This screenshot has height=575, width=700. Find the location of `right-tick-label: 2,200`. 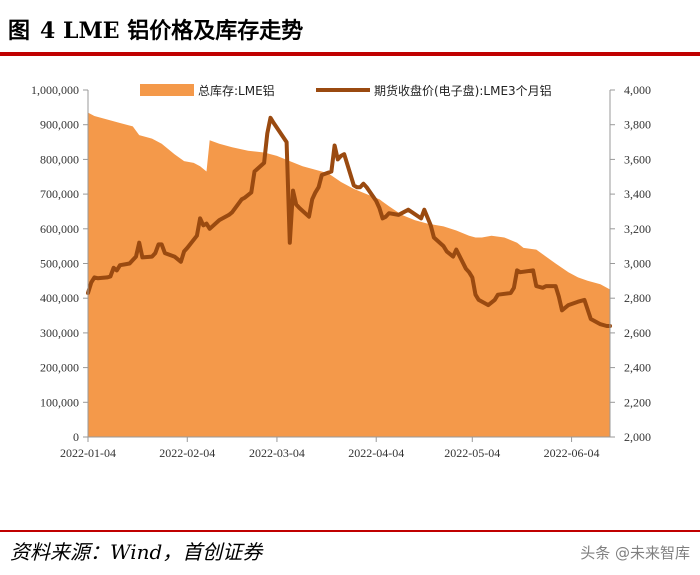

right-tick-label: 2,200 is located at coordinates (637, 402).